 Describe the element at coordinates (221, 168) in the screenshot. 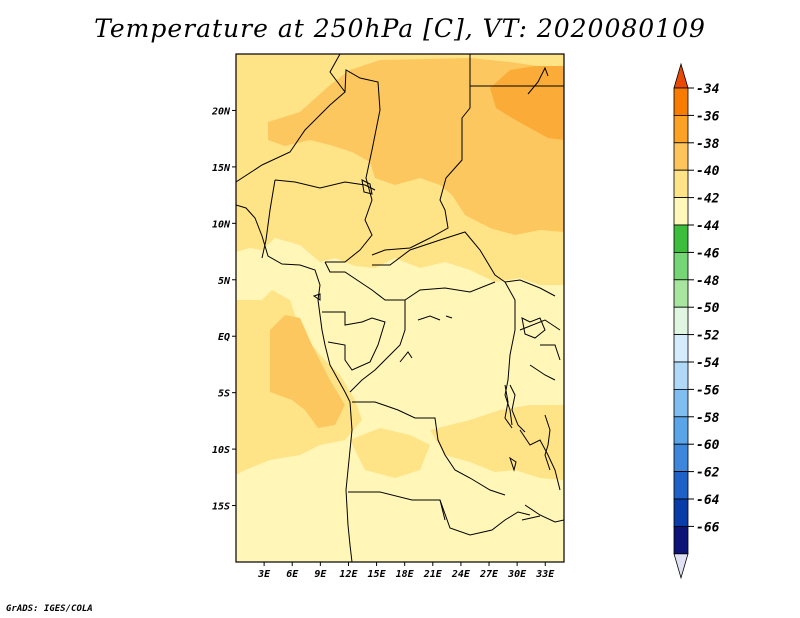

I see `lat-tick-label: 15N` at that location.